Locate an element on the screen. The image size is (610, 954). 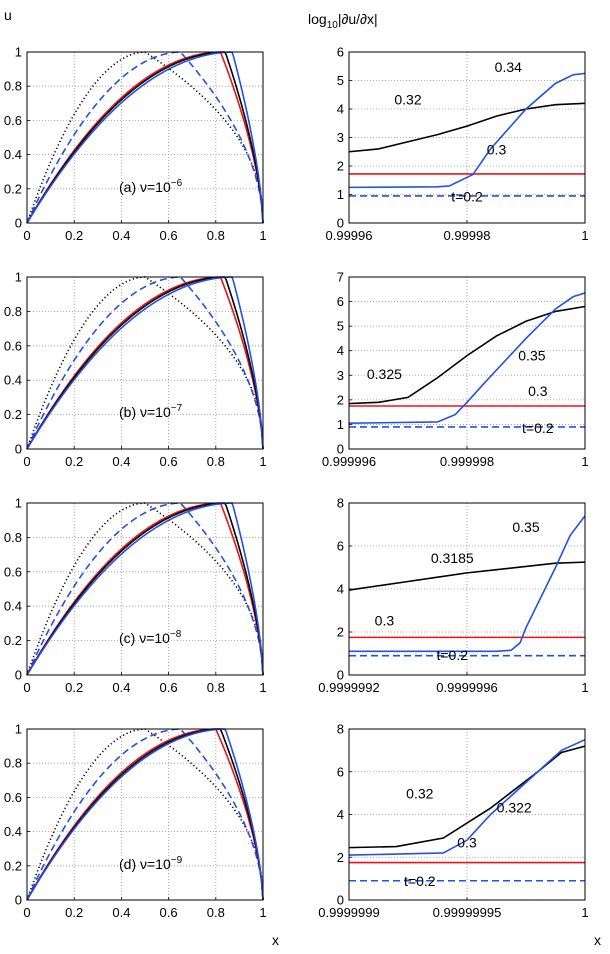
series-line-t=0.322 is located at coordinates (467, 797).